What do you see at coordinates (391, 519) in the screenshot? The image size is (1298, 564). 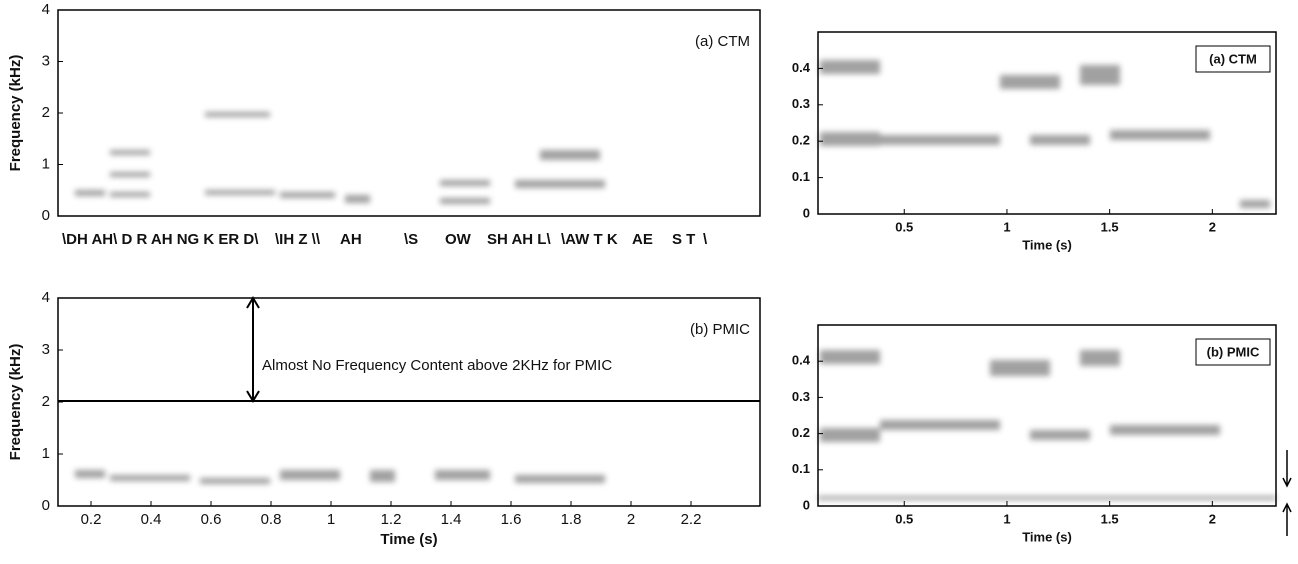 I see `x-tick-label: 1.2` at bounding box center [391, 519].